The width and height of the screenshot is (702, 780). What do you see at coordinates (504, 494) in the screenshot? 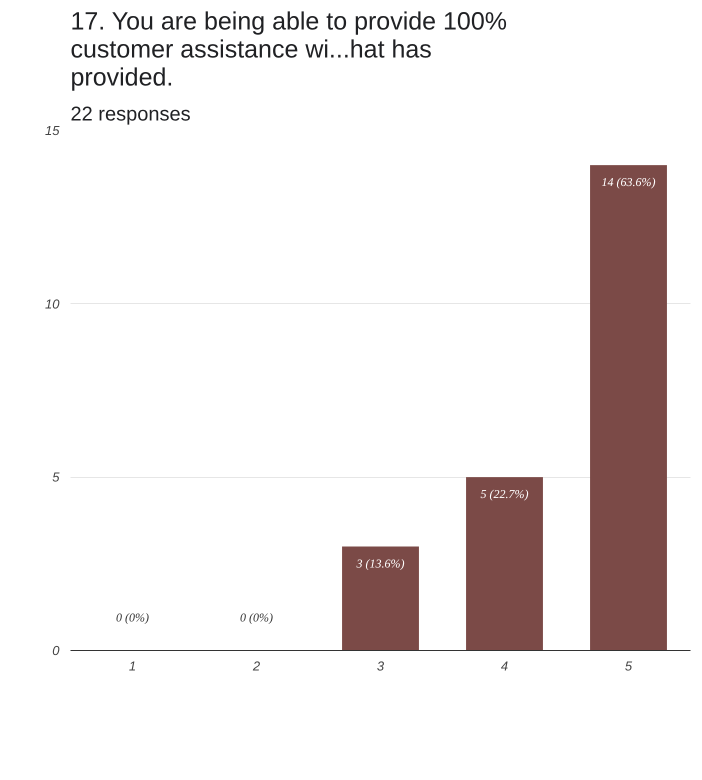
I see `data-label: 5 (22.7%)` at bounding box center [504, 494].